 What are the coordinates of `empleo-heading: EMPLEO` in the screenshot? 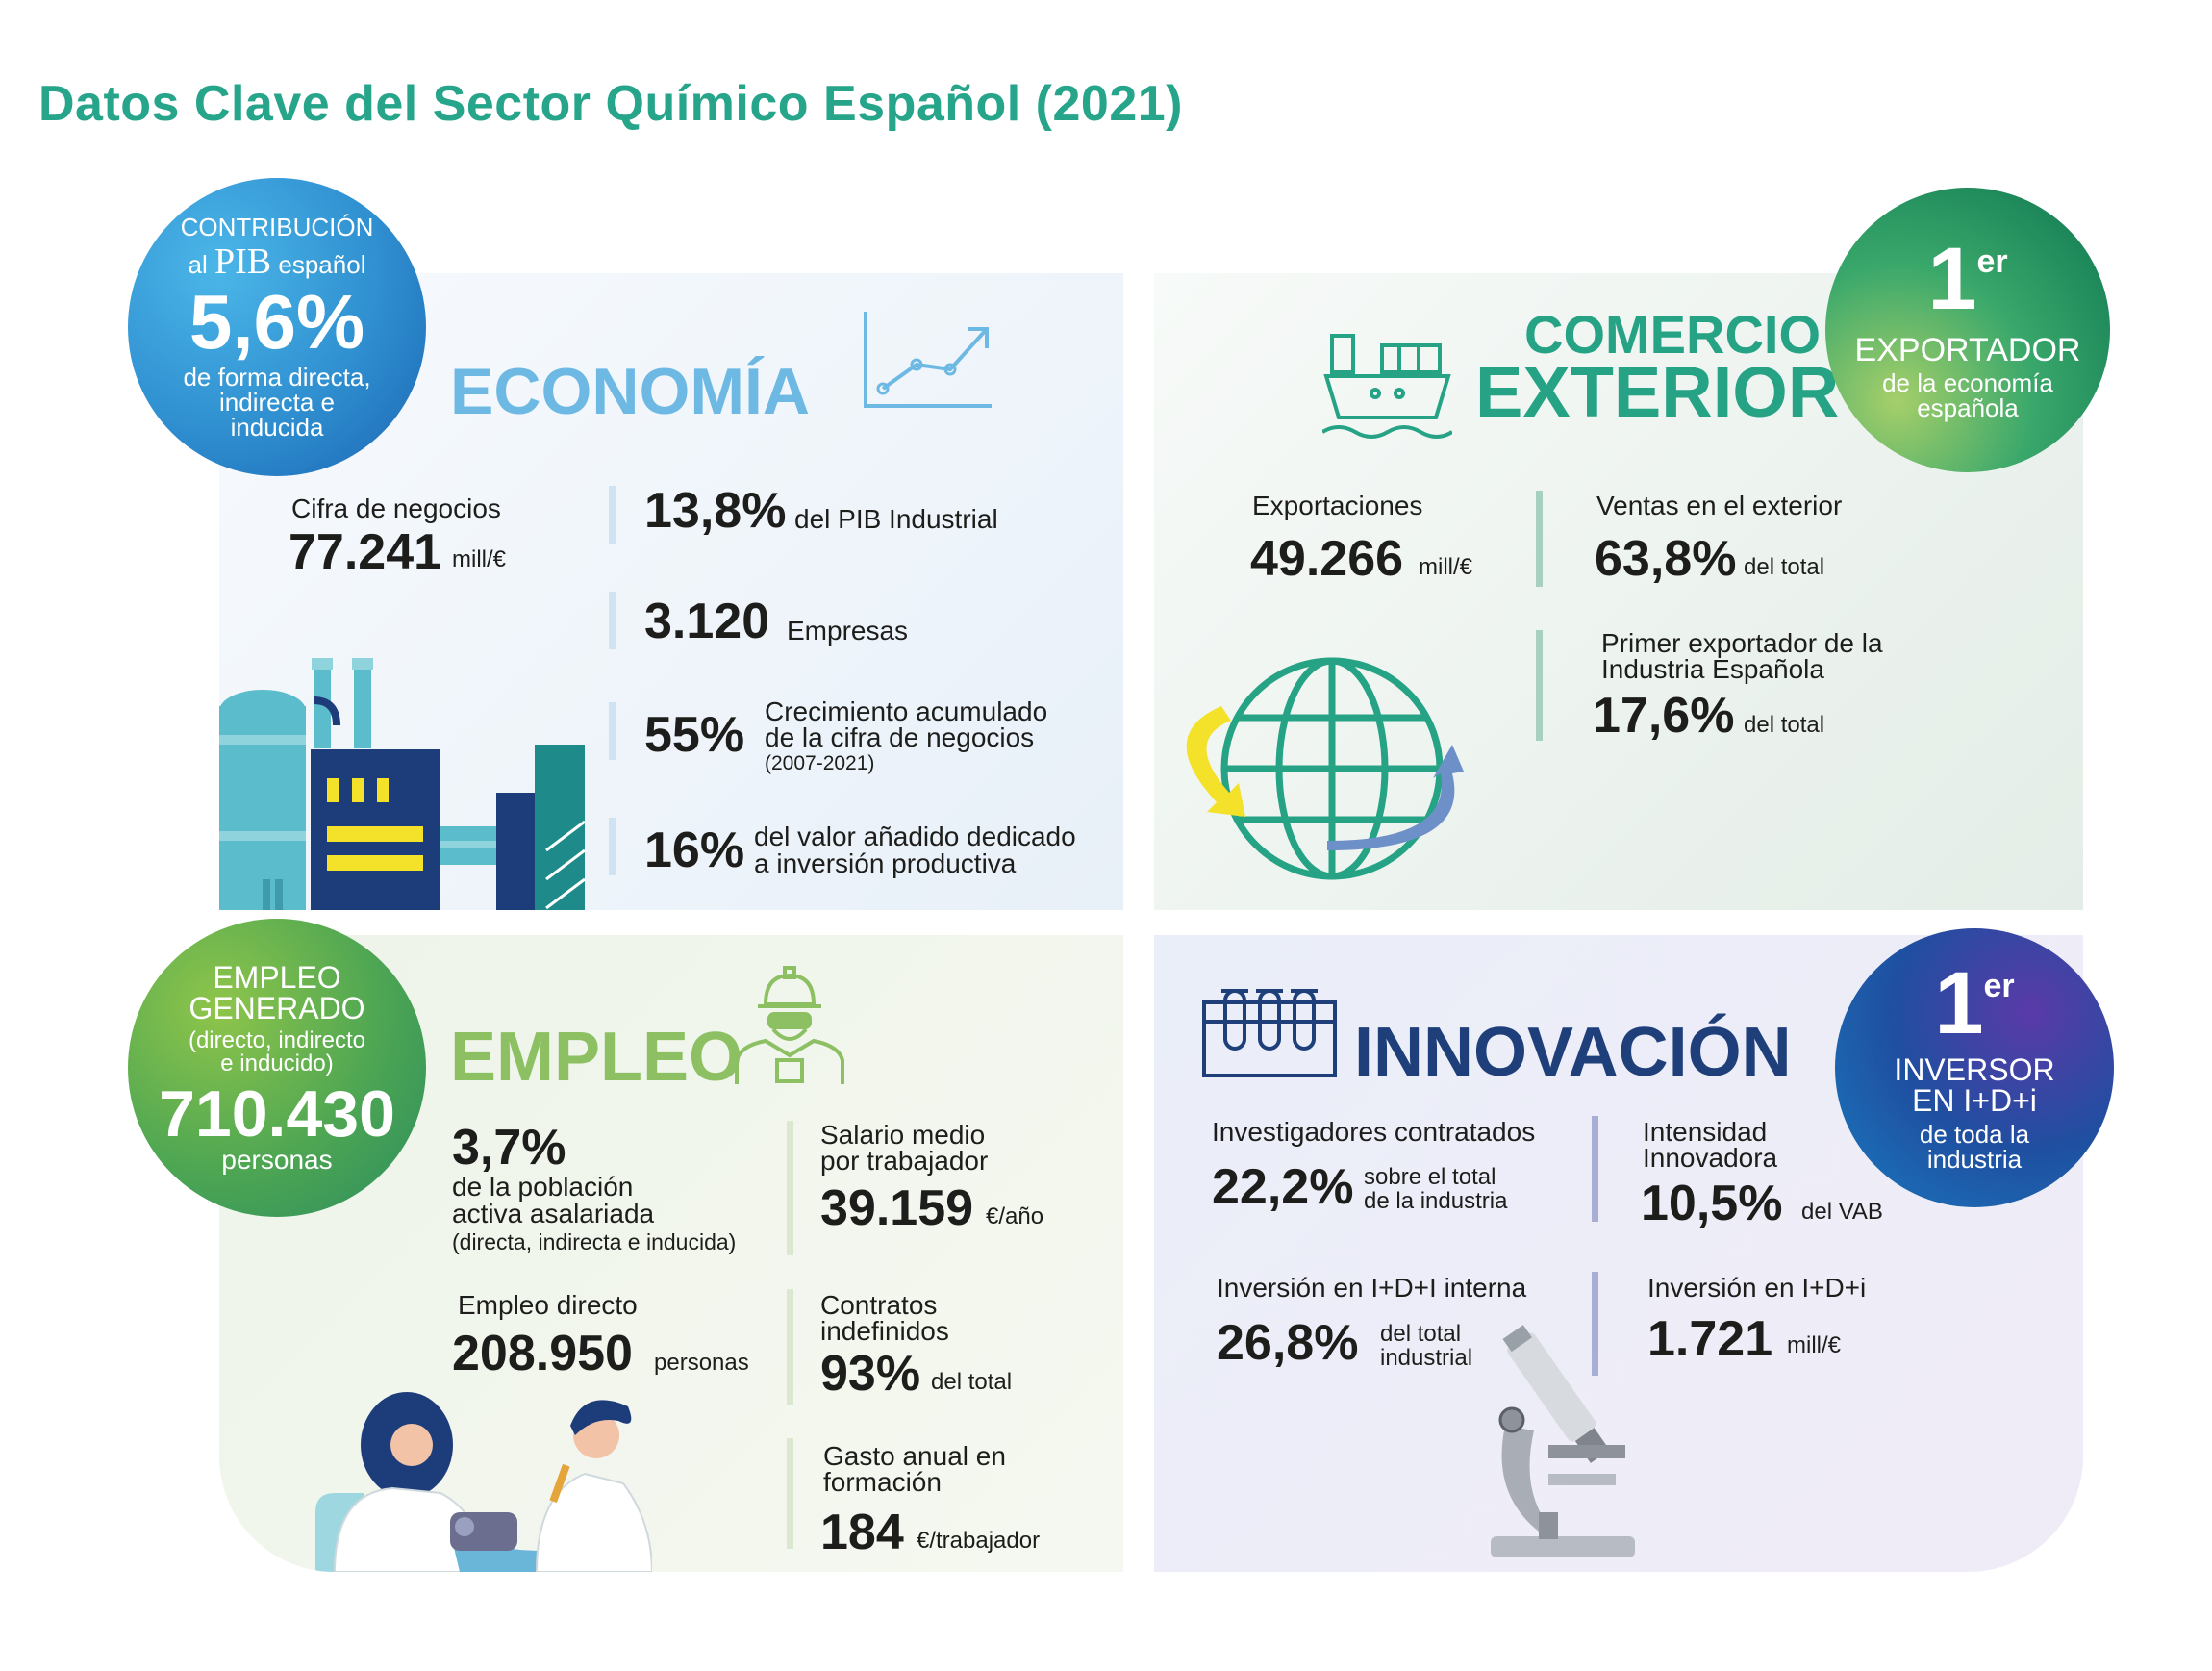 It's located at (597, 1058).